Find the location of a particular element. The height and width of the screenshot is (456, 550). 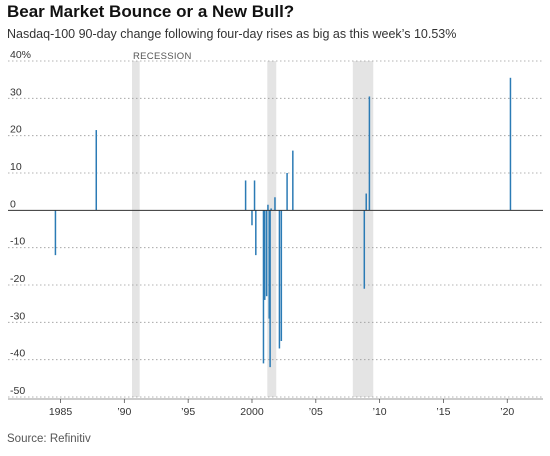

x-tick-label: ’20 is located at coordinates (507, 412).